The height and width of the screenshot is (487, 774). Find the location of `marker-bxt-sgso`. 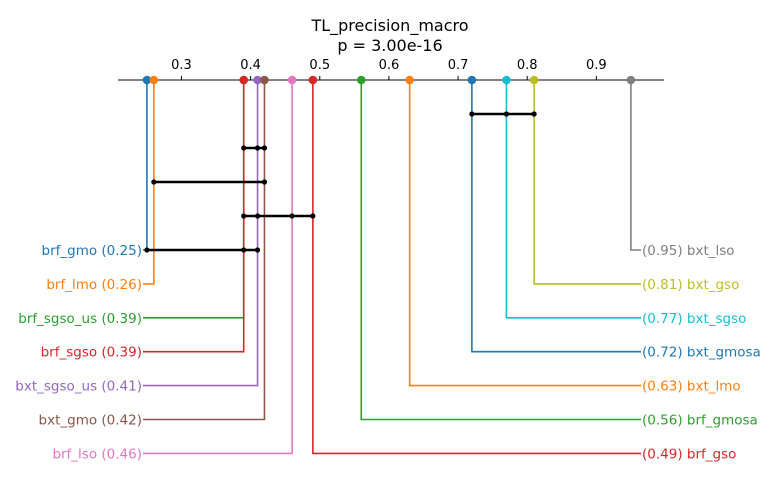

marker-bxt-sgso is located at coordinates (506, 80).